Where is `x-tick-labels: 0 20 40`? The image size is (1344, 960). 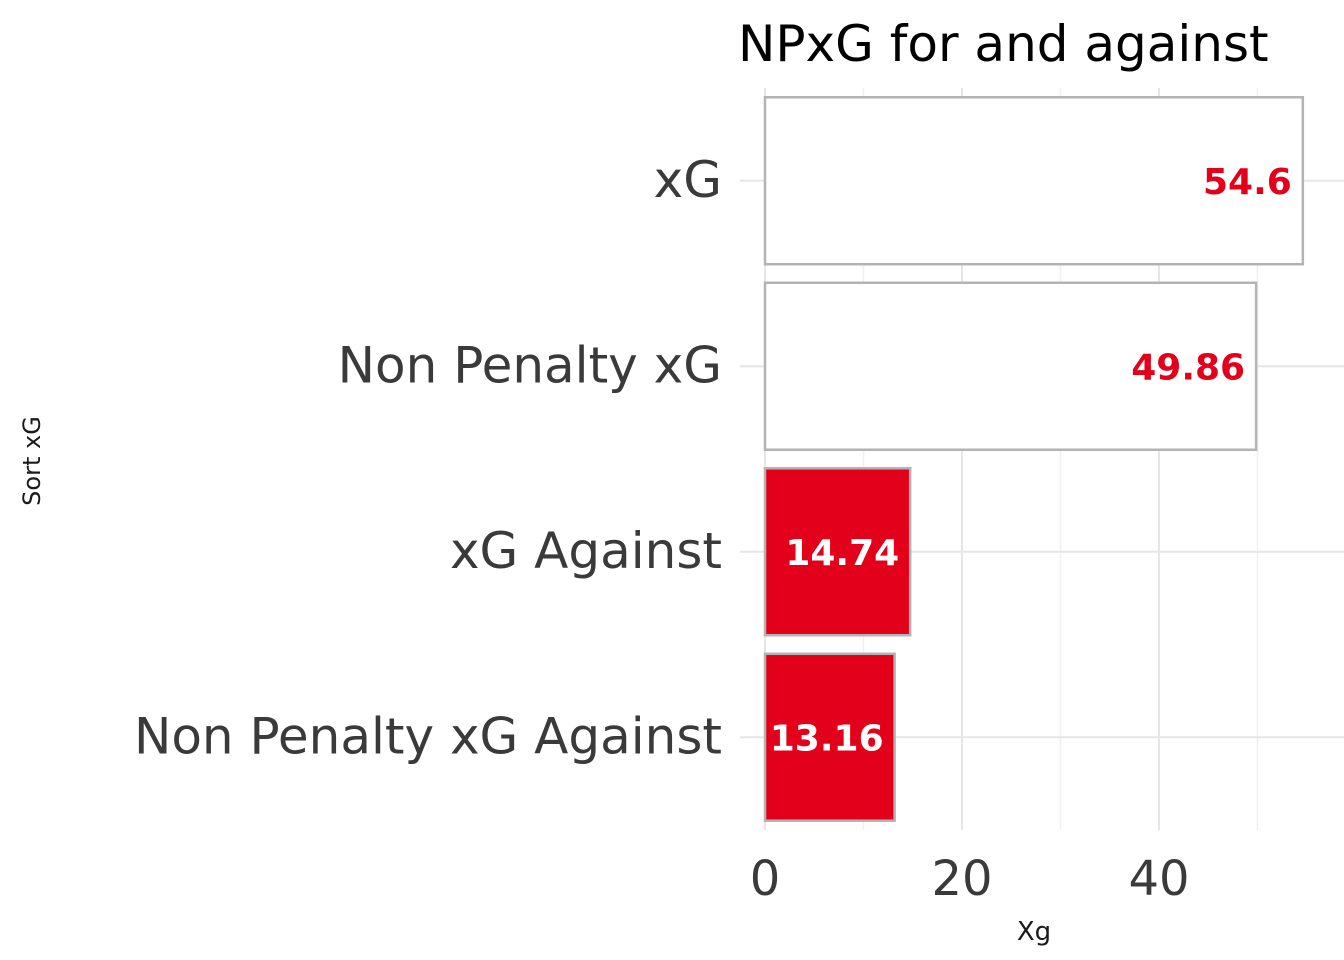 x-tick-labels: 0 20 40 is located at coordinates (970, 879).